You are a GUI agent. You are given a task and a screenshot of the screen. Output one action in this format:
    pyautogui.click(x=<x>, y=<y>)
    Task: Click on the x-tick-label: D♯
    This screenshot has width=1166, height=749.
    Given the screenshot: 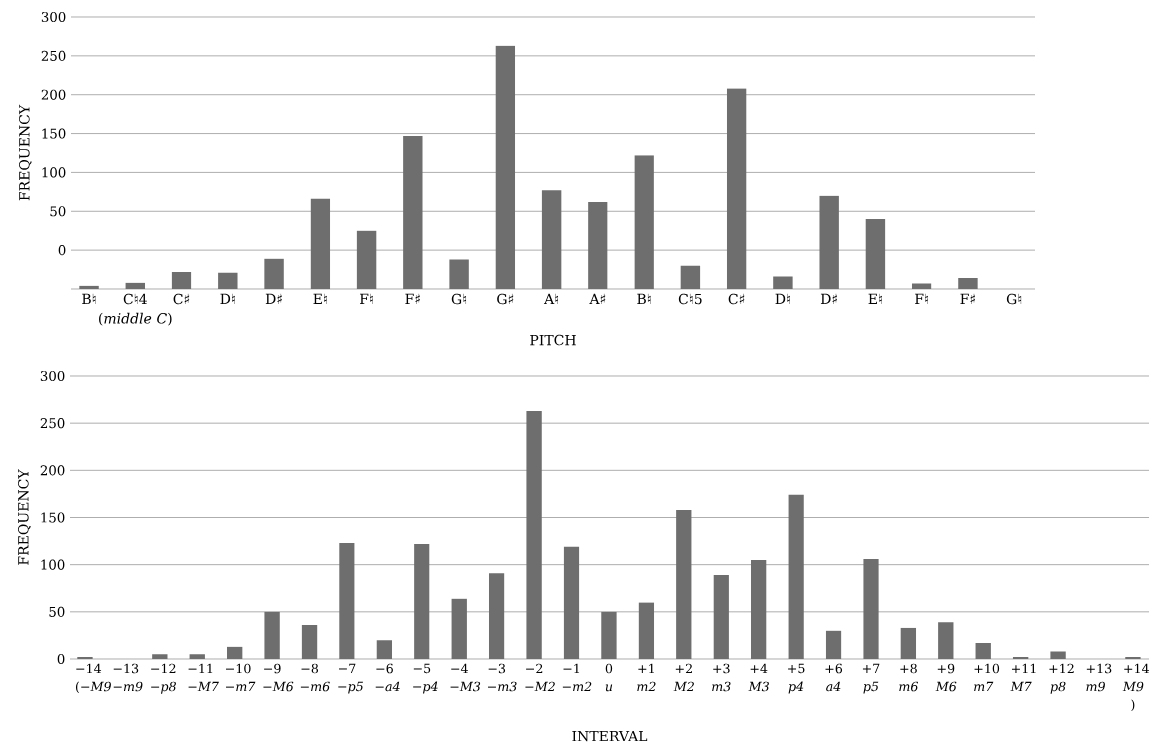 What is the action you would take?
    pyautogui.click(x=273, y=298)
    